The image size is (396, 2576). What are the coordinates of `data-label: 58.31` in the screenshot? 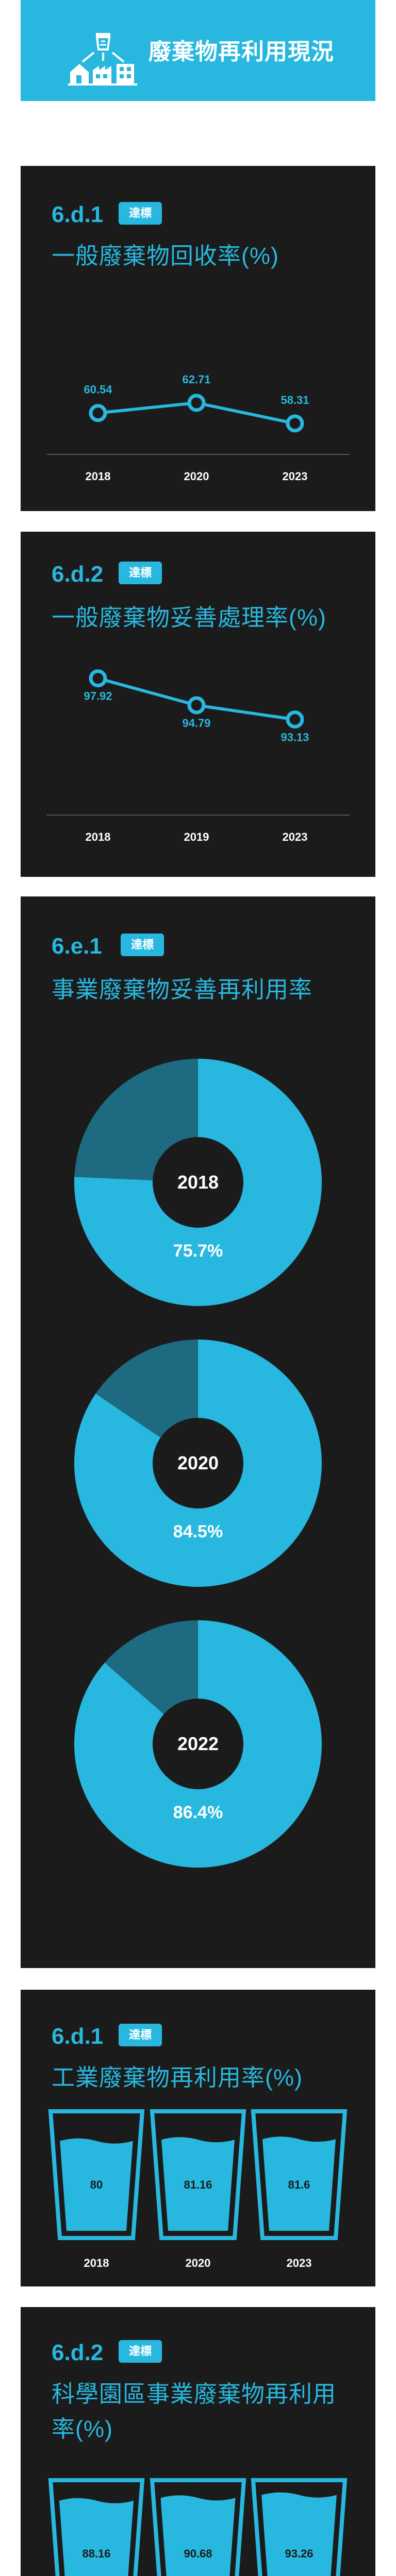 It's located at (294, 400).